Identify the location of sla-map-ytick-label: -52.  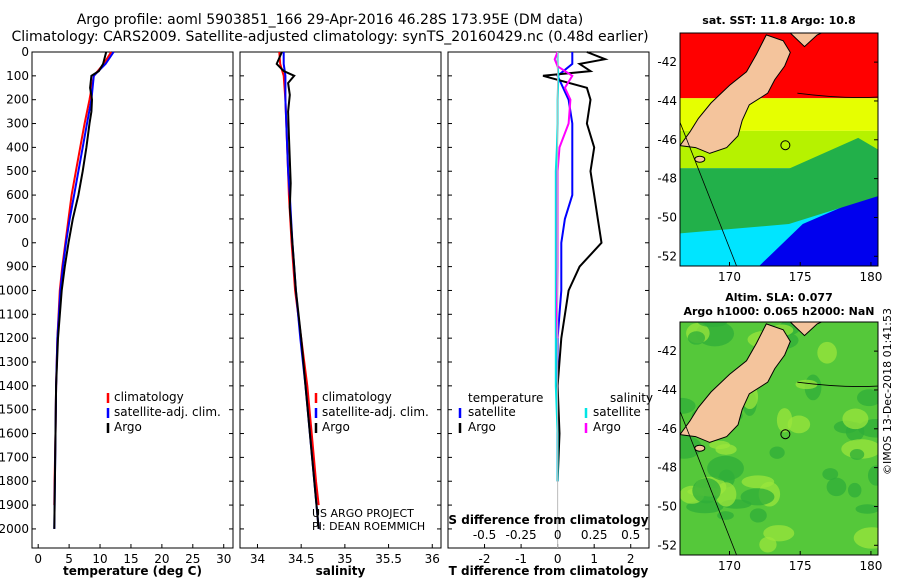
(667, 545).